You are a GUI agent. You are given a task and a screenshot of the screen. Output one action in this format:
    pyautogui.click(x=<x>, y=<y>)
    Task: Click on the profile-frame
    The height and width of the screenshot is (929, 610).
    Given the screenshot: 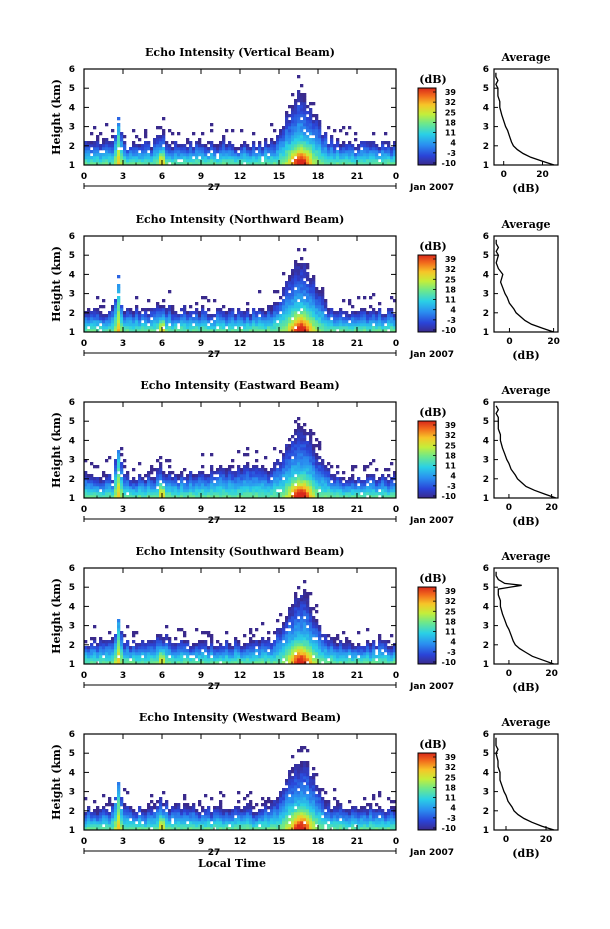 What is the action you would take?
    pyautogui.click(x=526, y=616)
    